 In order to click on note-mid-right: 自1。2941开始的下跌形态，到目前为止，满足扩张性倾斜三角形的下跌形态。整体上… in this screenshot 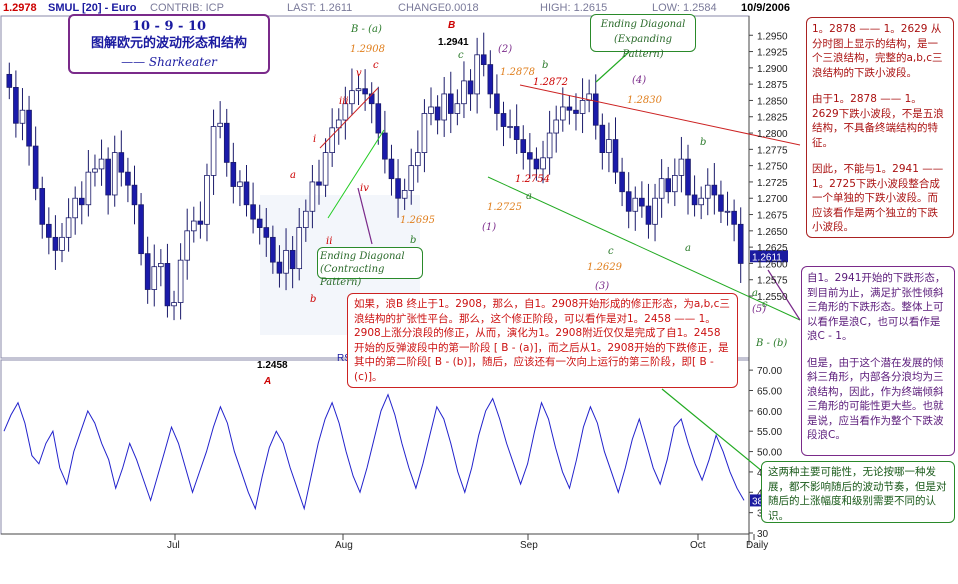, I will do `click(878, 361)`.